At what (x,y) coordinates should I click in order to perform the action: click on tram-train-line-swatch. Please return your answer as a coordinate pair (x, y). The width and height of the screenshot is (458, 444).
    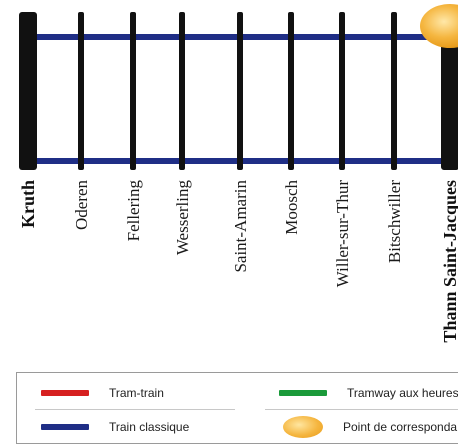
    Looking at the image, I should click on (65, 393).